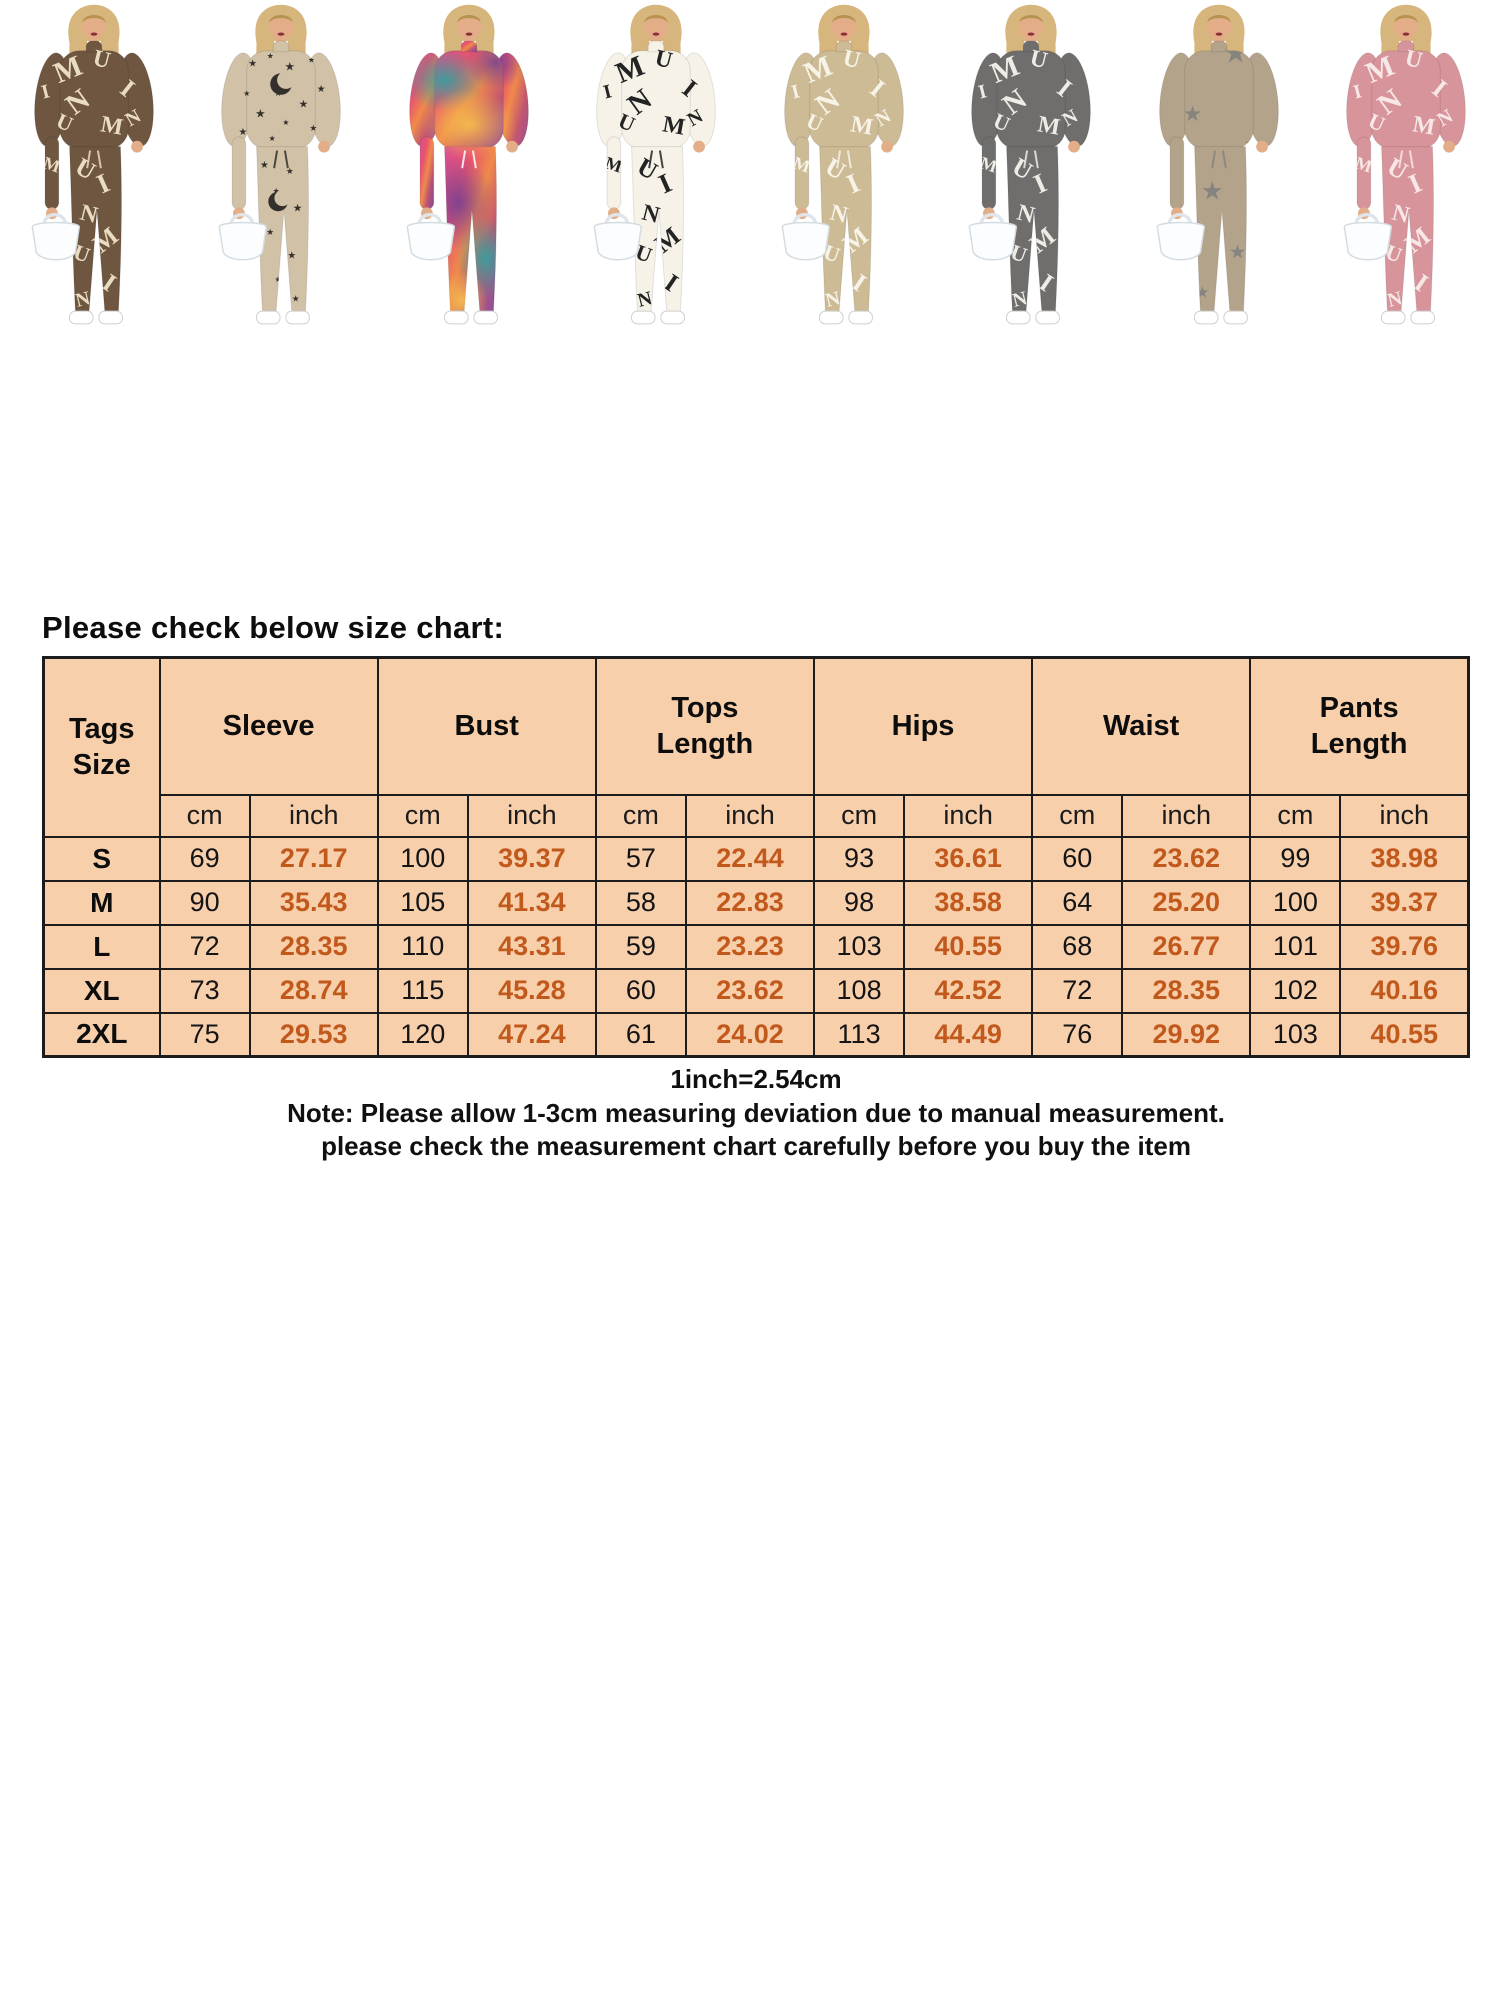  I want to click on cm-value: 110, so click(422, 946).